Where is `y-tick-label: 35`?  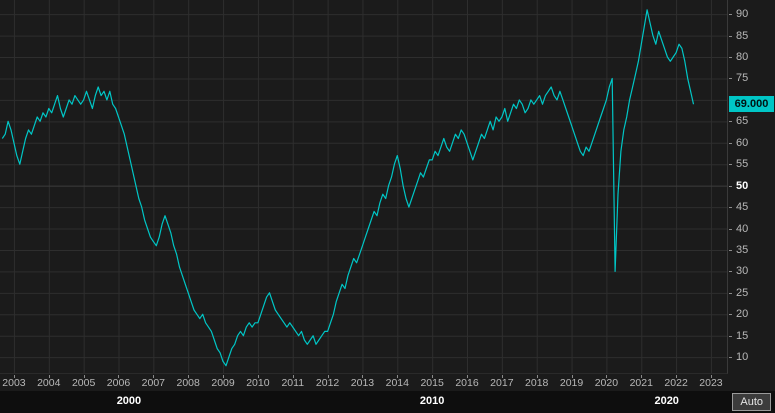 y-tick-label: 35 is located at coordinates (742, 249).